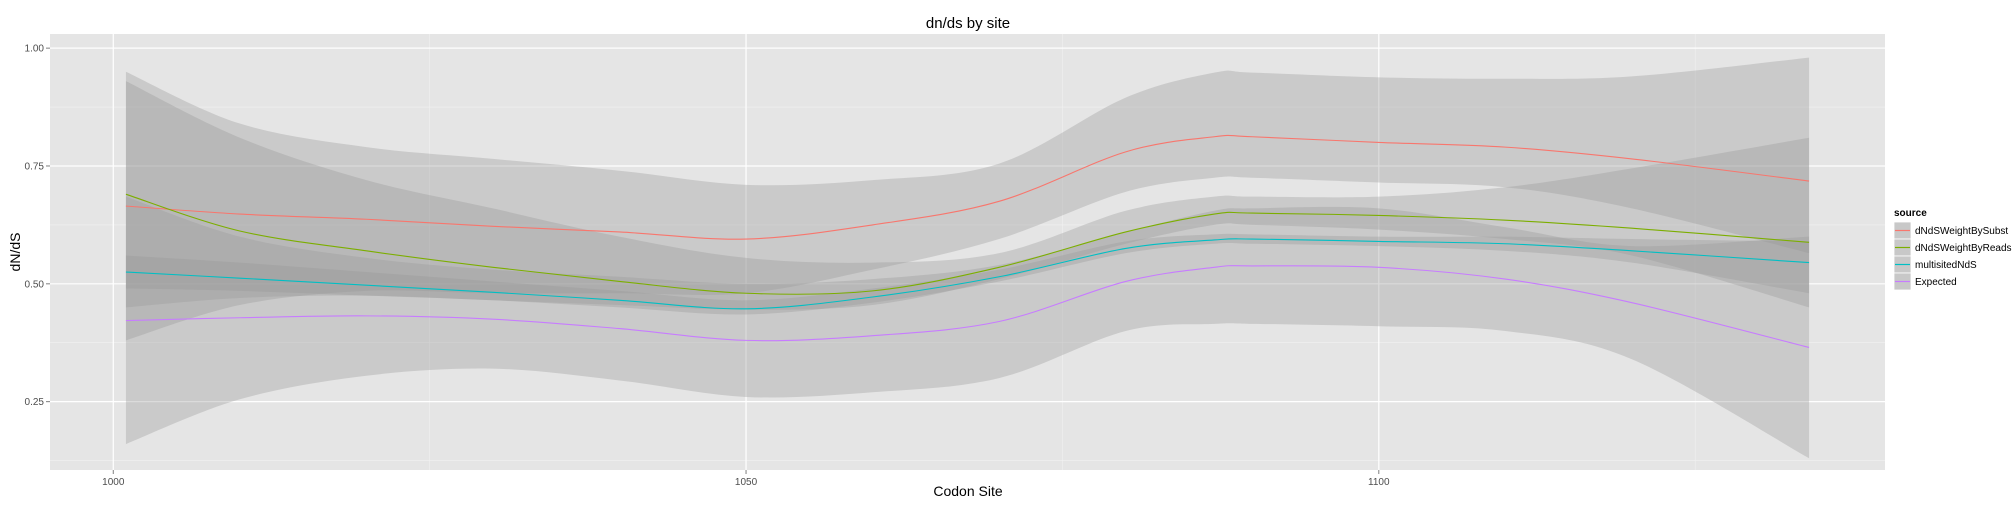  I want to click on series-line-multisitedNdS, so click(967, 274).